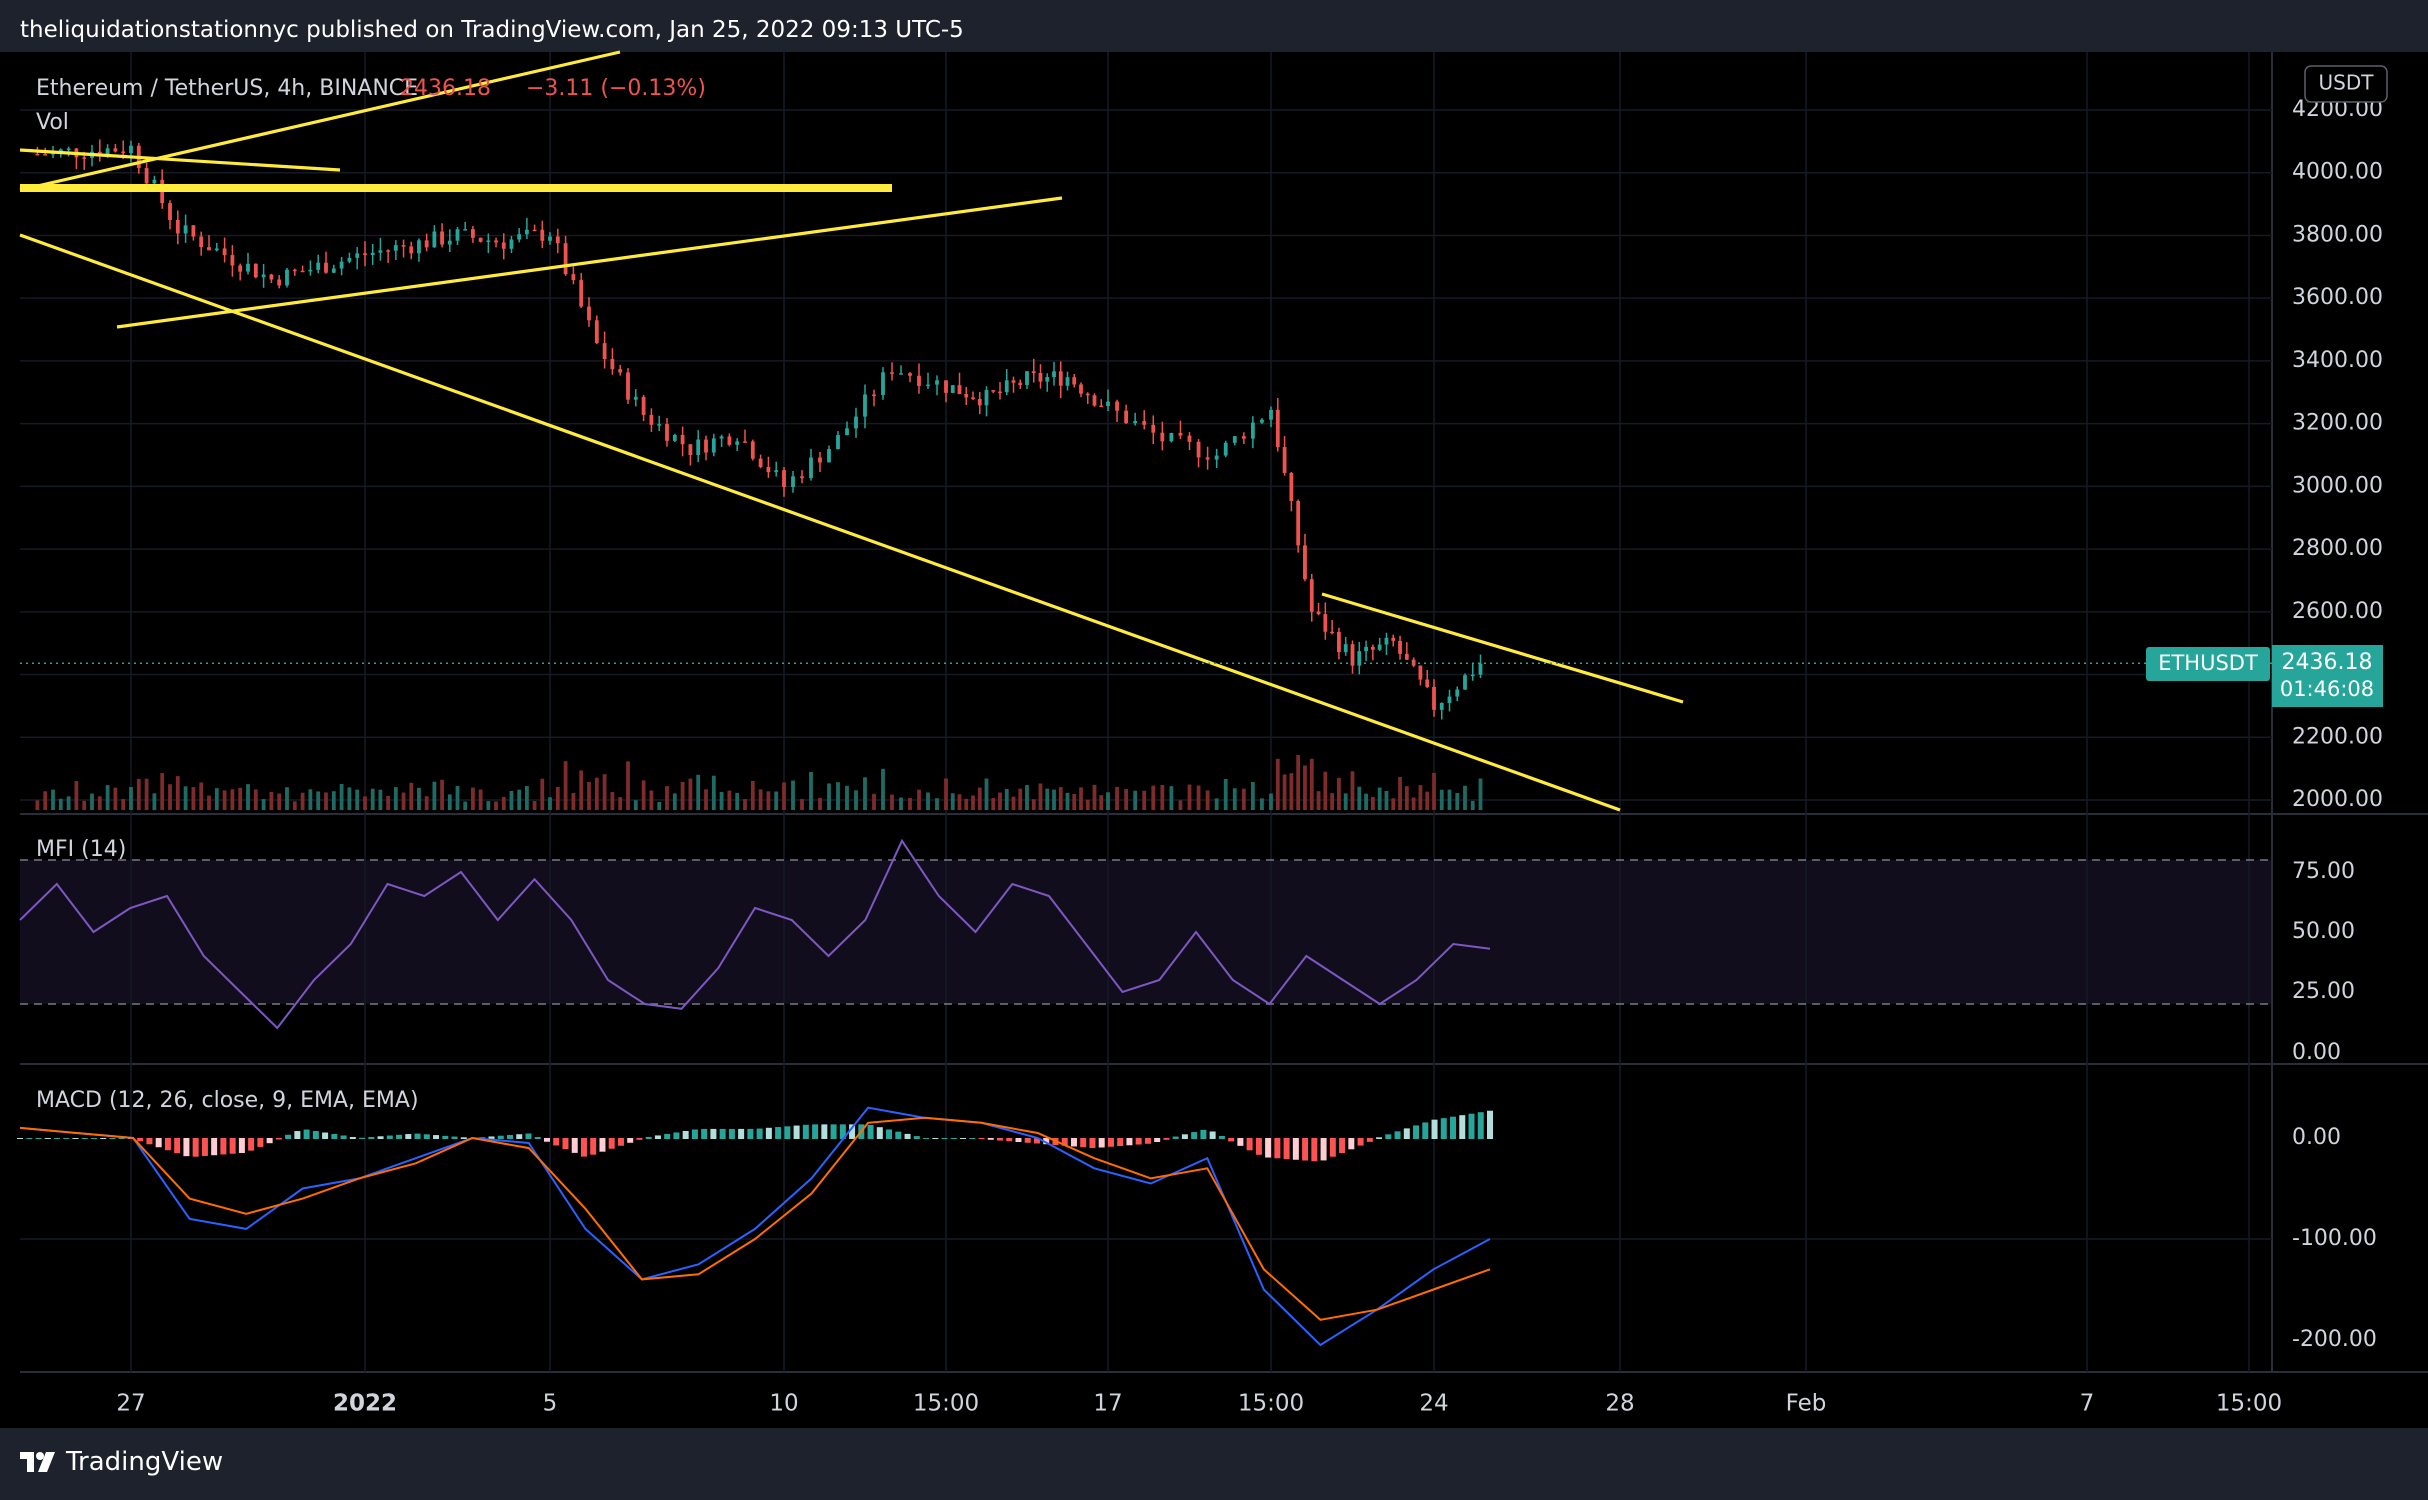 The height and width of the screenshot is (1500, 2428). What do you see at coordinates (783, 1404) in the screenshot?
I see `time-axis-label: 10` at bounding box center [783, 1404].